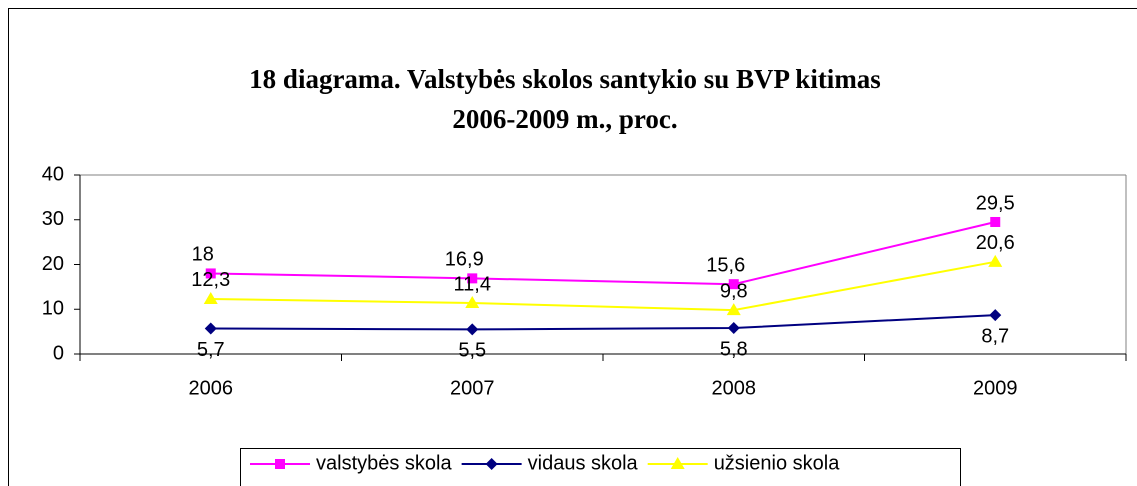 Image resolution: width=1137 pixels, height=486 pixels. Describe the element at coordinates (995, 336) in the screenshot. I see `data-label: 8,7` at that location.